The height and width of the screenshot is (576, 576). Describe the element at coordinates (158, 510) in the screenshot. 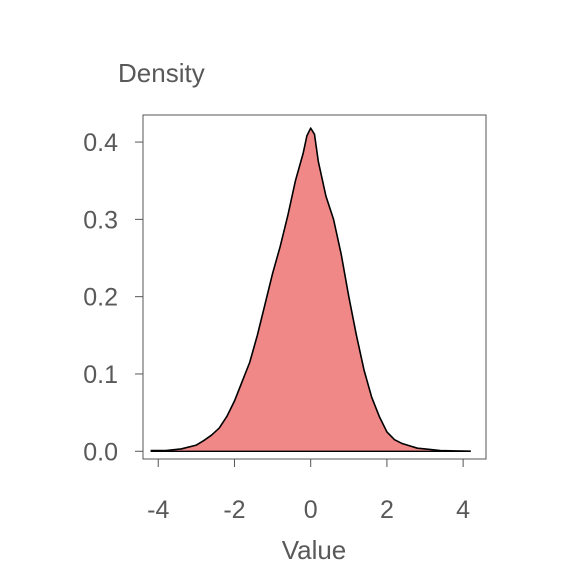

I see `x-tick-label: -4` at that location.